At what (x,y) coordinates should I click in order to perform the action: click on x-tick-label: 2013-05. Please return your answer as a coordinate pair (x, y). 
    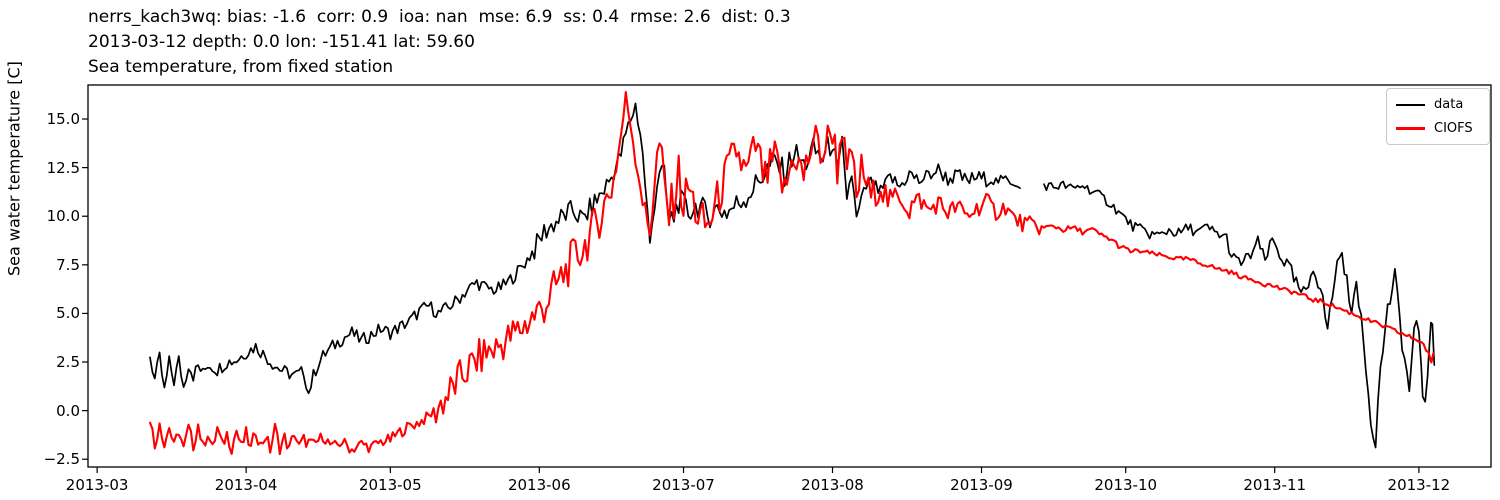
    Looking at the image, I should click on (390, 485).